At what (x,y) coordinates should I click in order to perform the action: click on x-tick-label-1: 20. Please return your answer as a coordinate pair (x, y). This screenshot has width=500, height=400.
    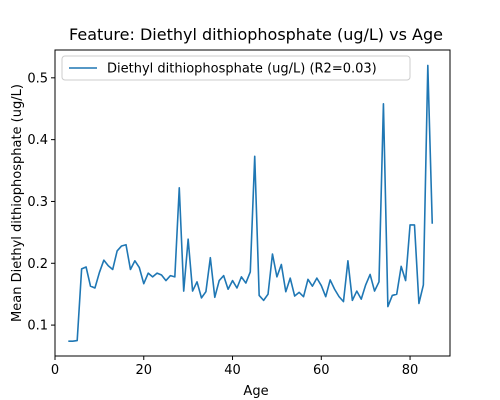
    Looking at the image, I should click on (143, 370).